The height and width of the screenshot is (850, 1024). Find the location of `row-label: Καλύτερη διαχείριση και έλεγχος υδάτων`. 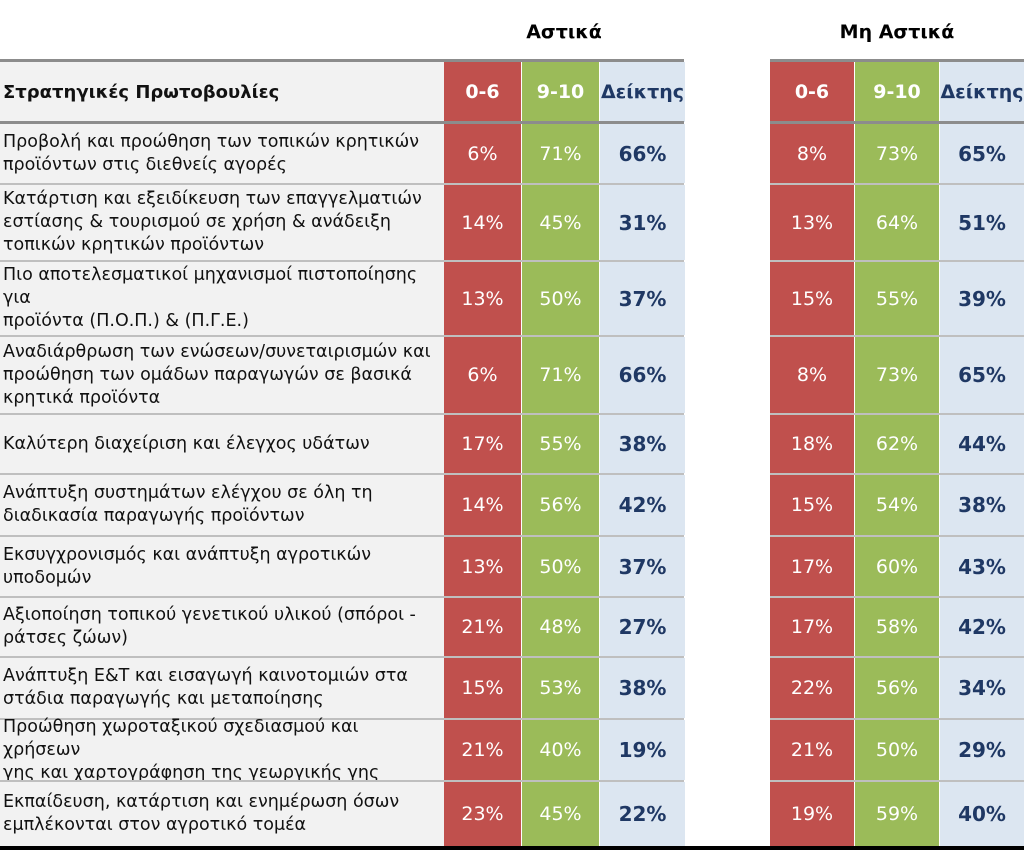

row-label: Καλύτερη διαχείριση και έλεγχος υδάτων is located at coordinates (222, 444).